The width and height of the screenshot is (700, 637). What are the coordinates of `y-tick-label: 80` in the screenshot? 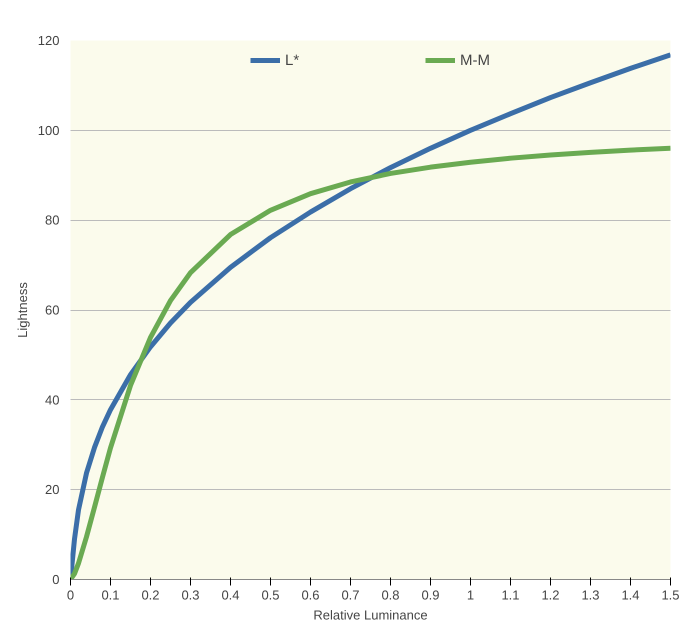 It's located at (52, 220).